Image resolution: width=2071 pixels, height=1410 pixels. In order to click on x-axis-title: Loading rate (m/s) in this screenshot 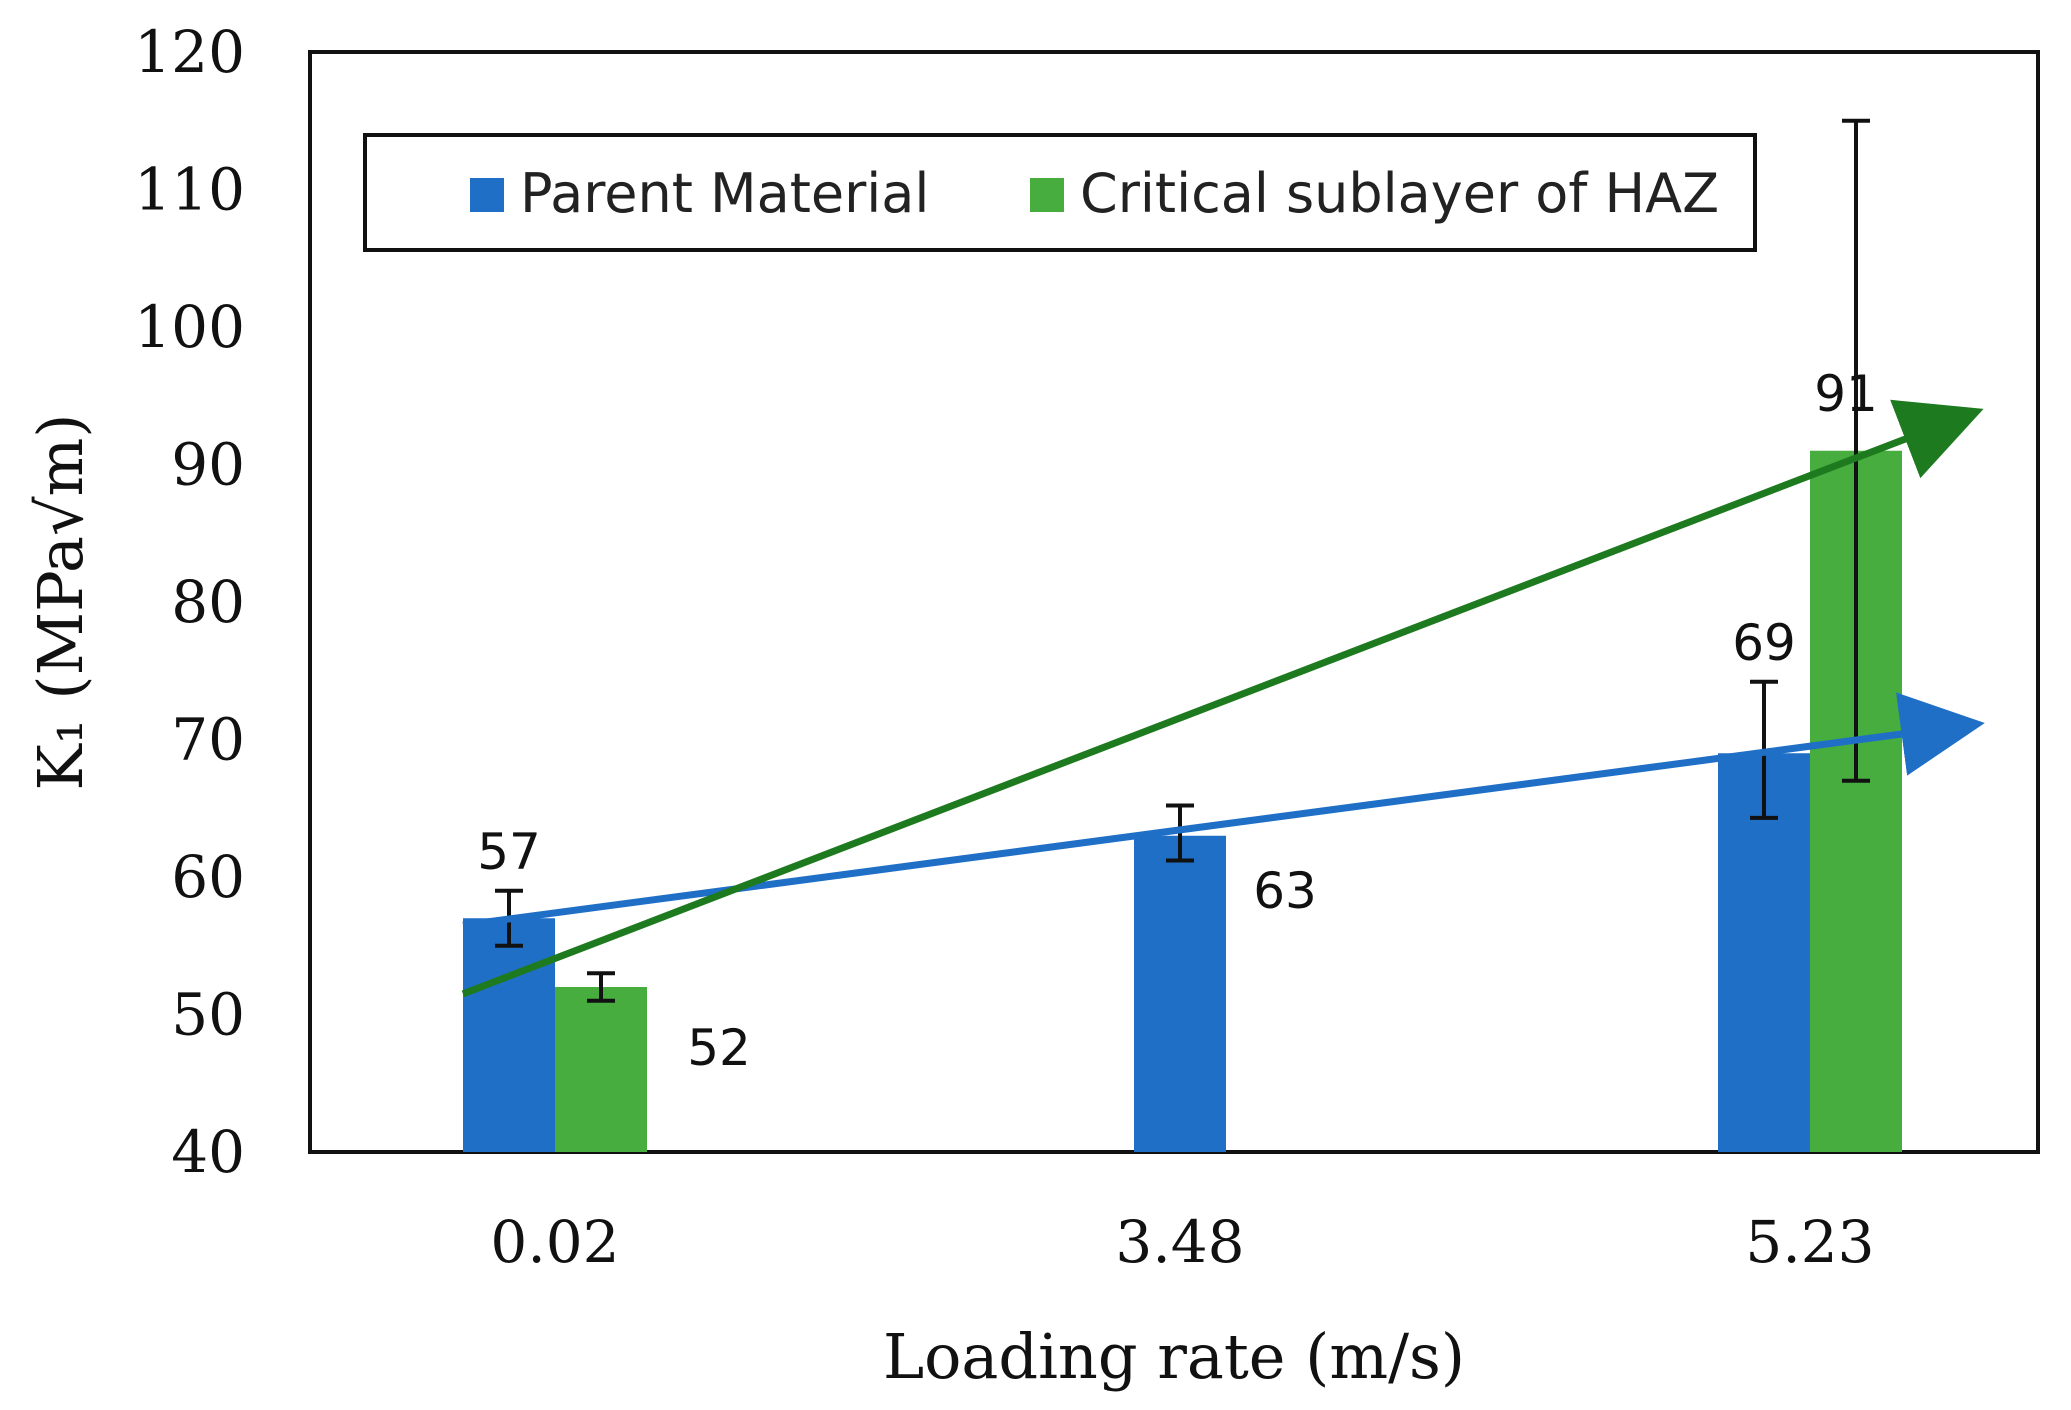, I will do `click(1174, 1356)`.